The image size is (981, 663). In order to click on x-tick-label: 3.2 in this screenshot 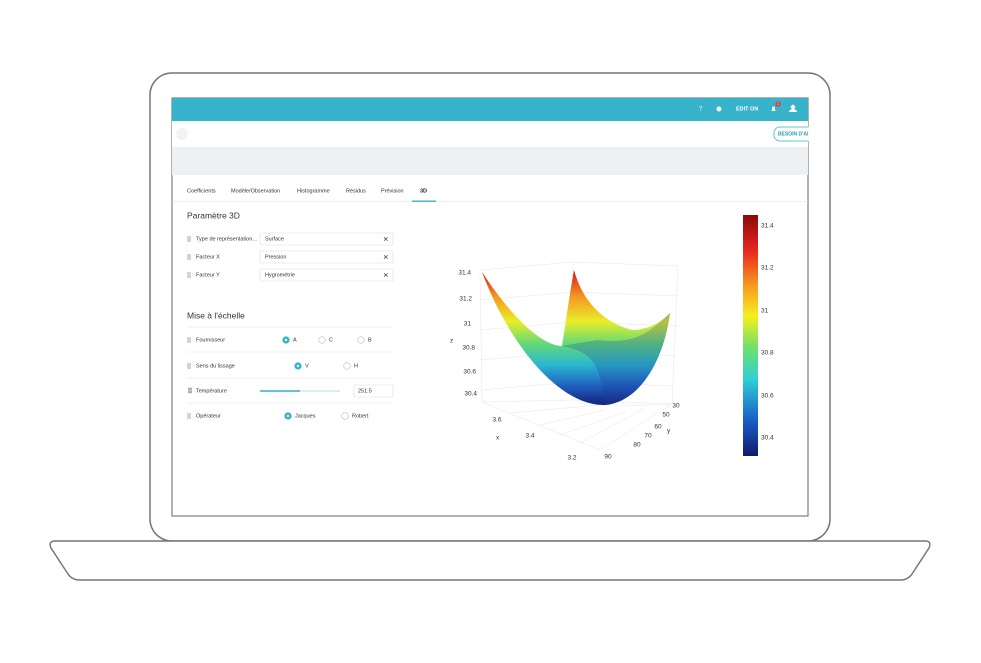, I will do `click(571, 458)`.